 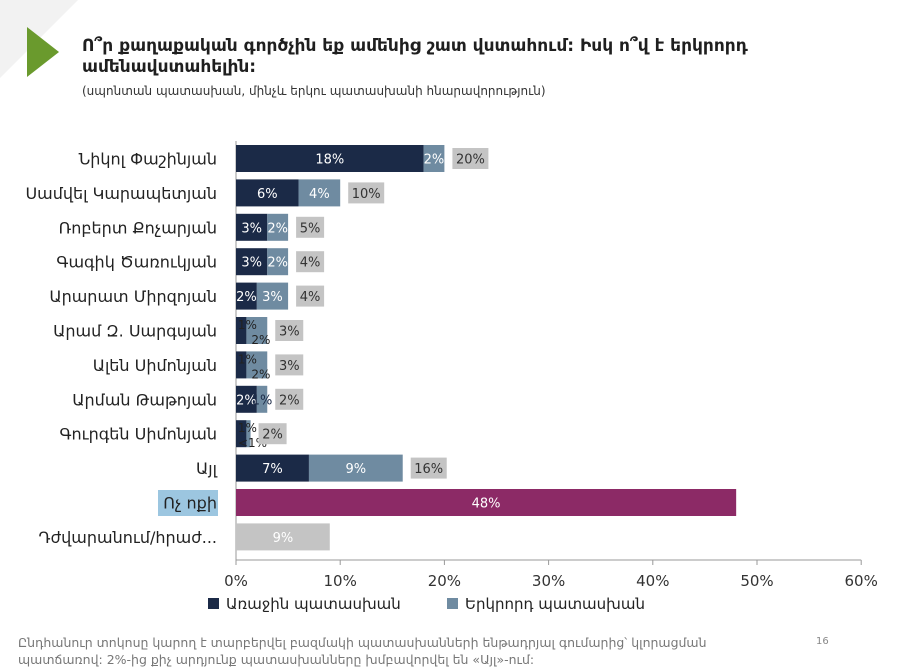 I want to click on x-tick-label: 20%, so click(x=444, y=581).